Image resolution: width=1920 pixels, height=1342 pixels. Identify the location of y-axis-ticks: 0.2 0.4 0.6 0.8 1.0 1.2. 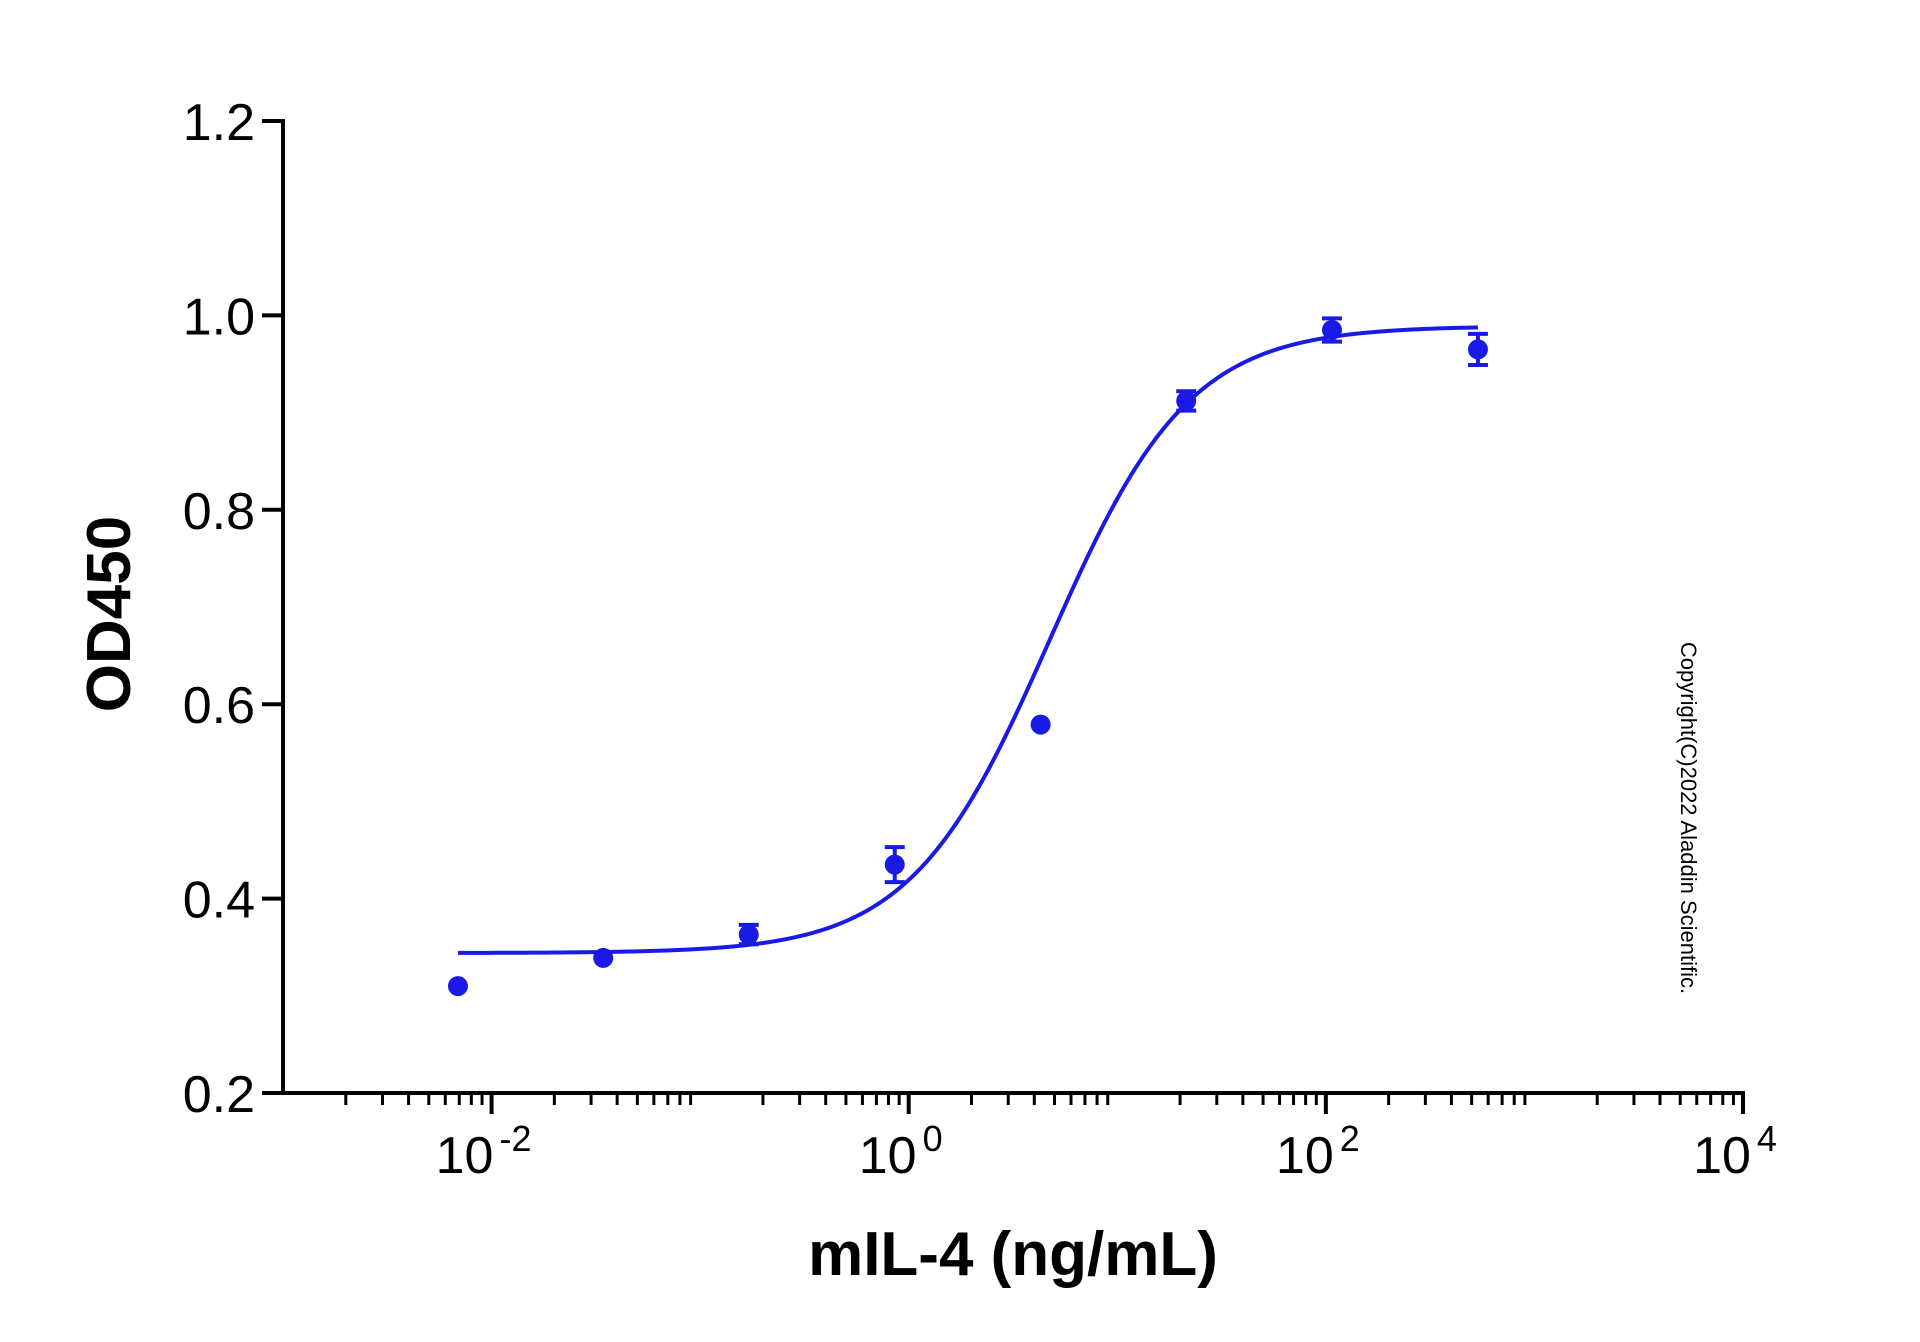
(233, 609).